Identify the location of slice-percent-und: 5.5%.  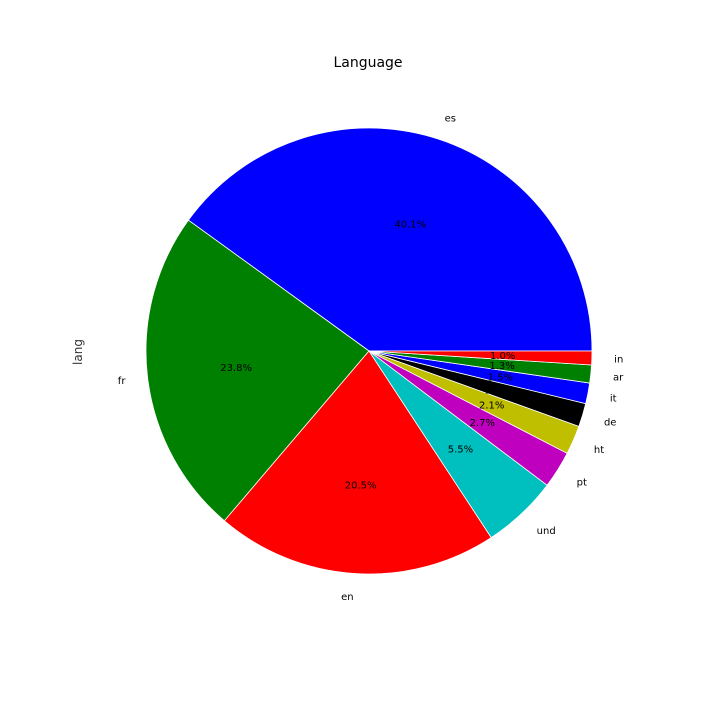
(460, 450).